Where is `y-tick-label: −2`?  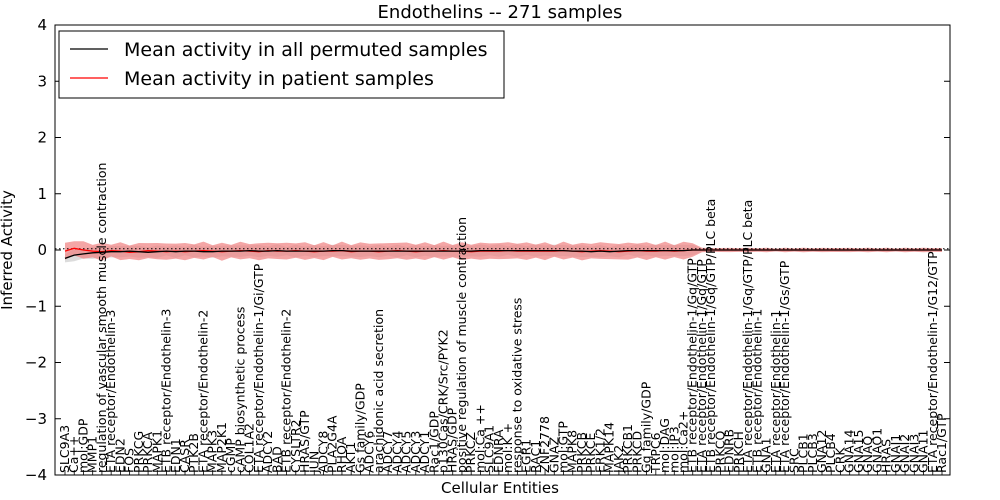
y-tick-label: −2 is located at coordinates (36, 363).